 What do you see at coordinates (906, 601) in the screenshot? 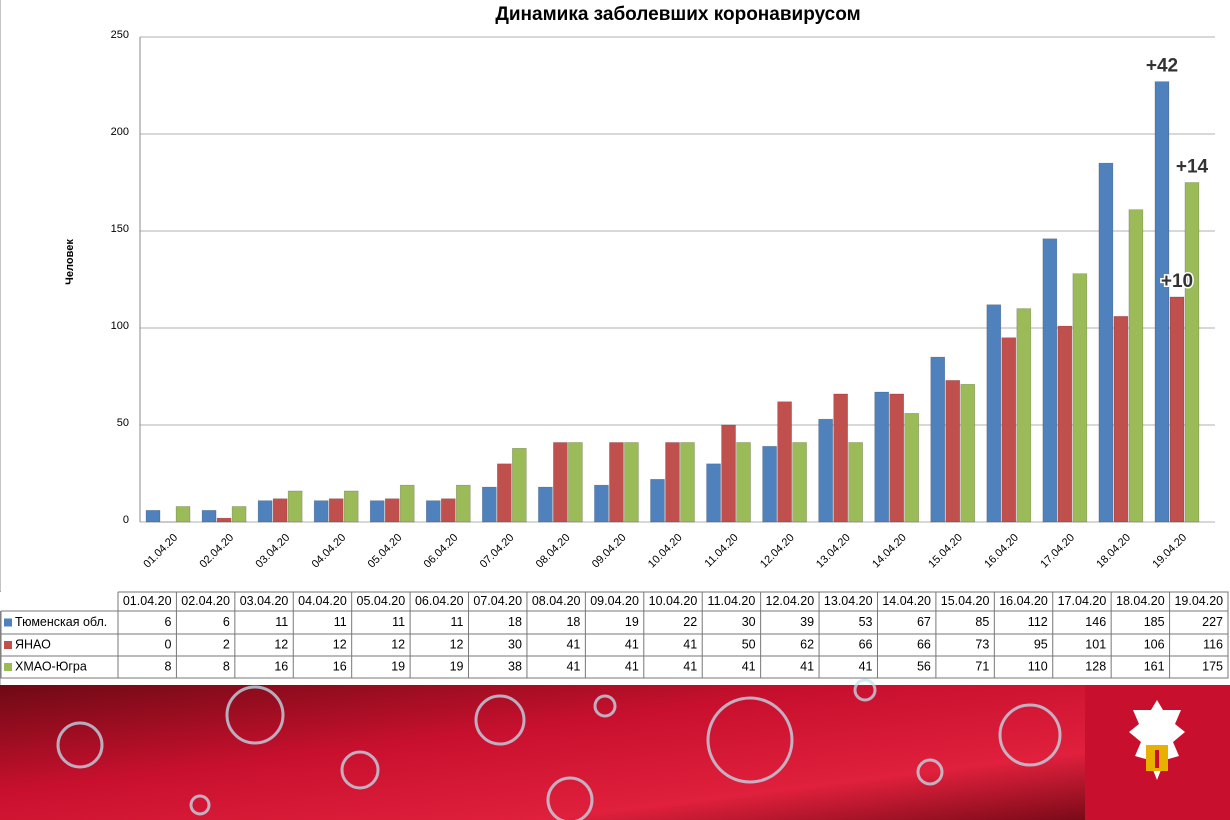
I see `table-header: 14.04.20` at bounding box center [906, 601].